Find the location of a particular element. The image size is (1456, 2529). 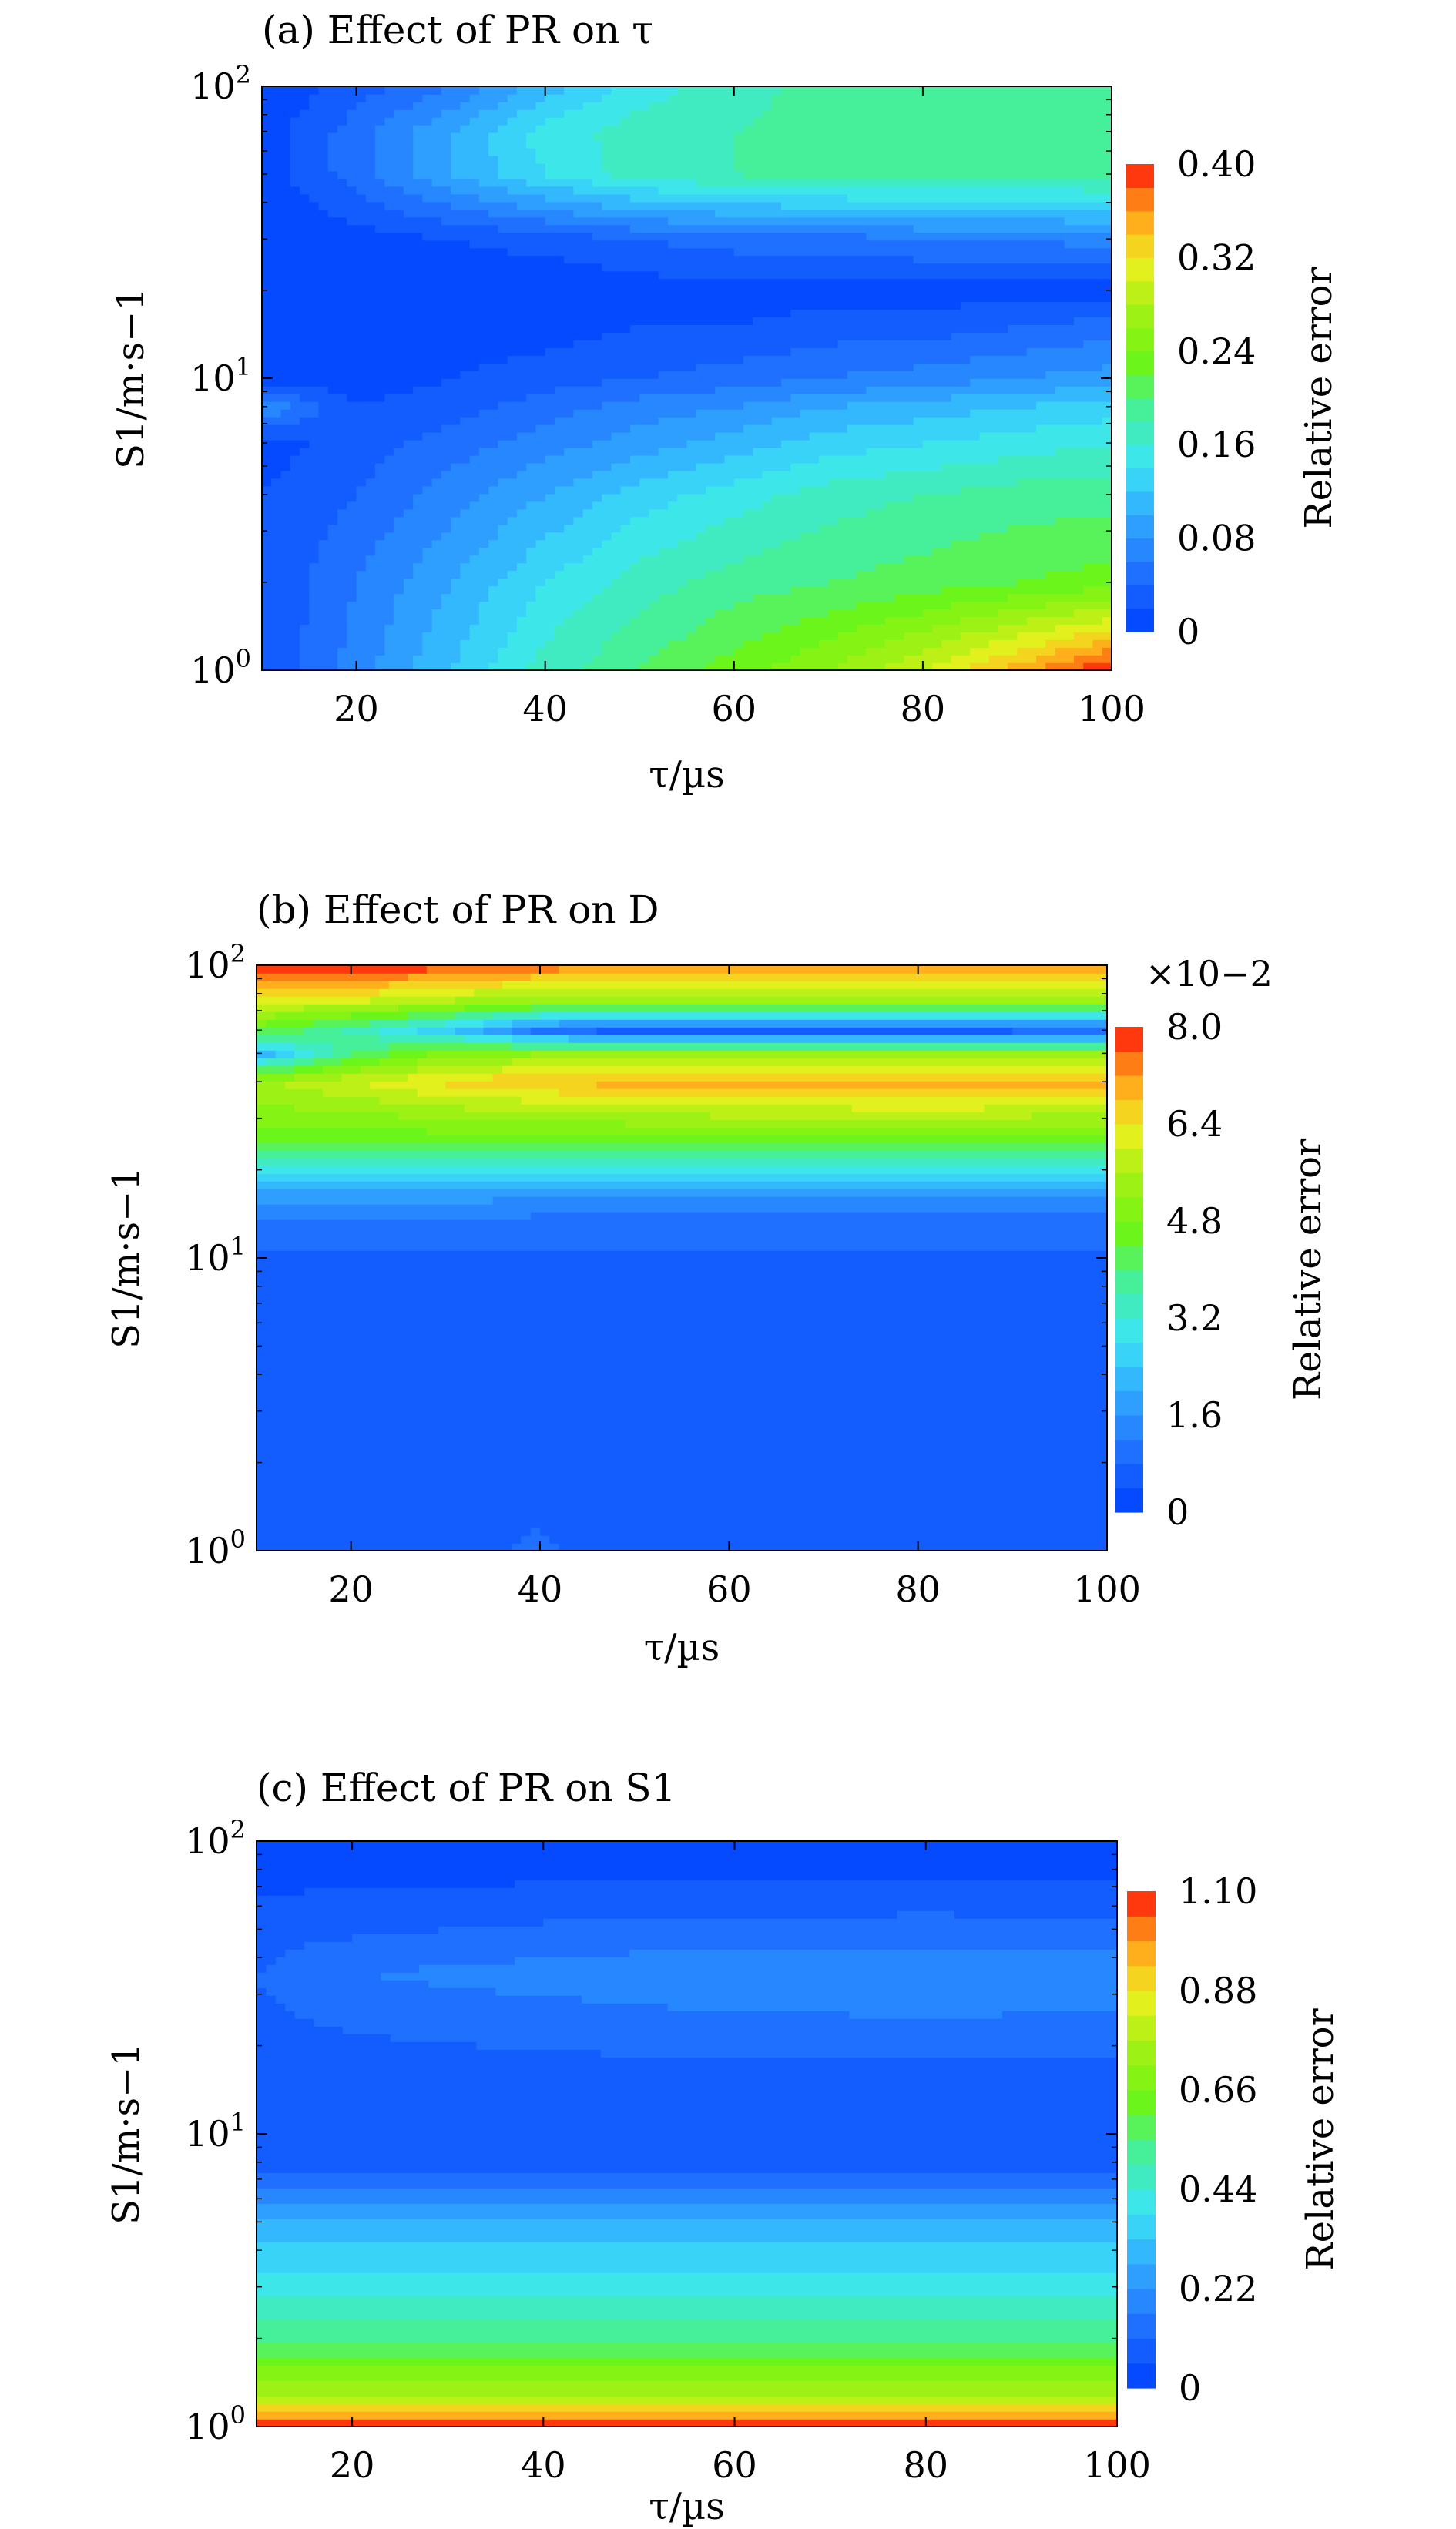

colorbar-tick-label: 0.24 is located at coordinates (1216, 351).